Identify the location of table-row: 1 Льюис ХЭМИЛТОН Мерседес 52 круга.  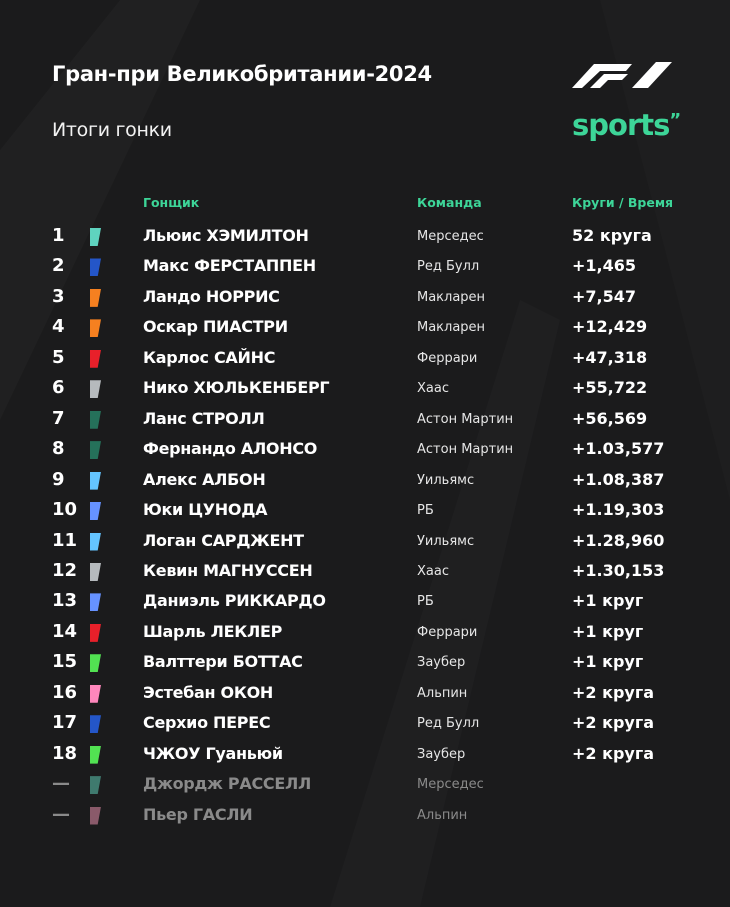
(365, 240).